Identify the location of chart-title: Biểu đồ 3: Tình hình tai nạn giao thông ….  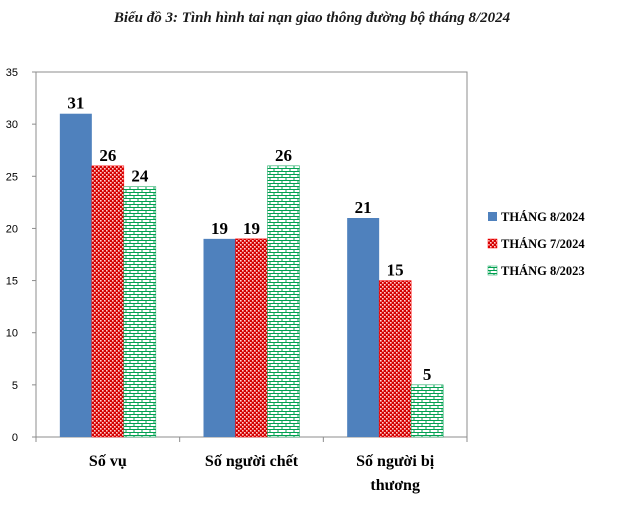
(312, 18).